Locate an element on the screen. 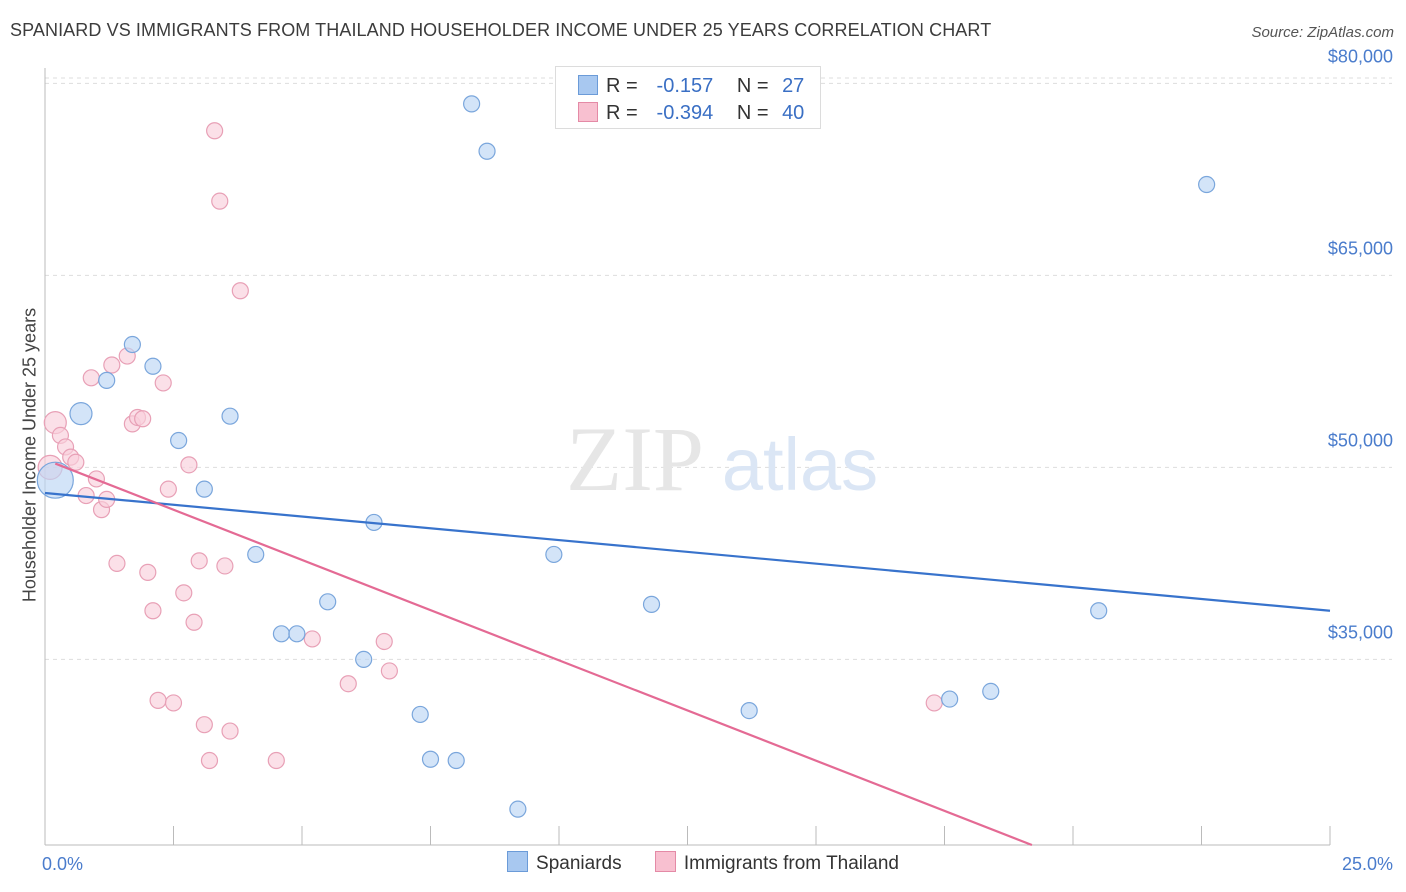  legend-row-thailand: R = -0.394 N = 40 is located at coordinates (691, 114).